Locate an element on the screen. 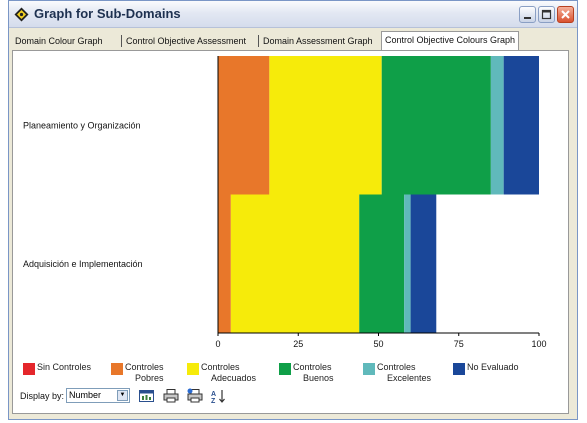  x-tick-label: 0 is located at coordinates (217, 344).